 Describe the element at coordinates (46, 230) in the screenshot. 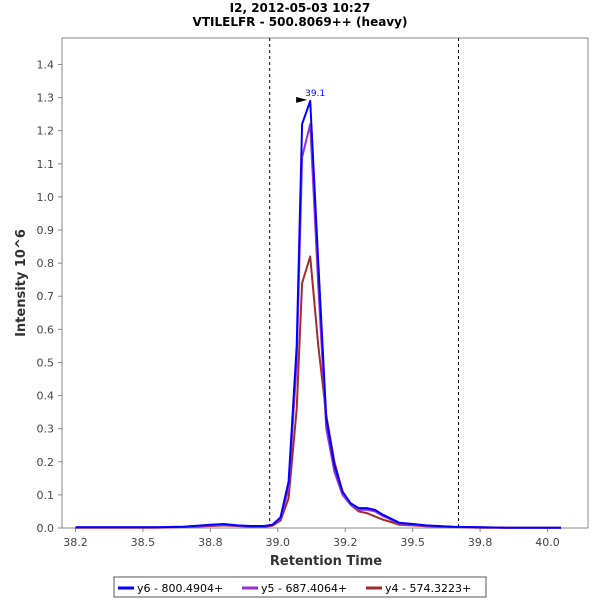

I see `y-tick-label: 0.9` at that location.